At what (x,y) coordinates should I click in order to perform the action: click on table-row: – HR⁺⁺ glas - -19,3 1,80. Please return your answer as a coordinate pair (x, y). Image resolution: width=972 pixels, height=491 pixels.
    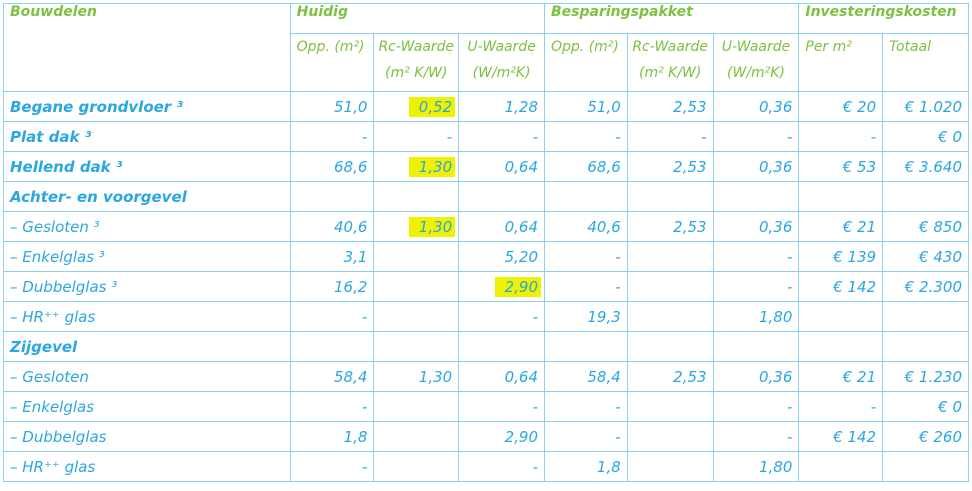
    Looking at the image, I should click on (486, 316).